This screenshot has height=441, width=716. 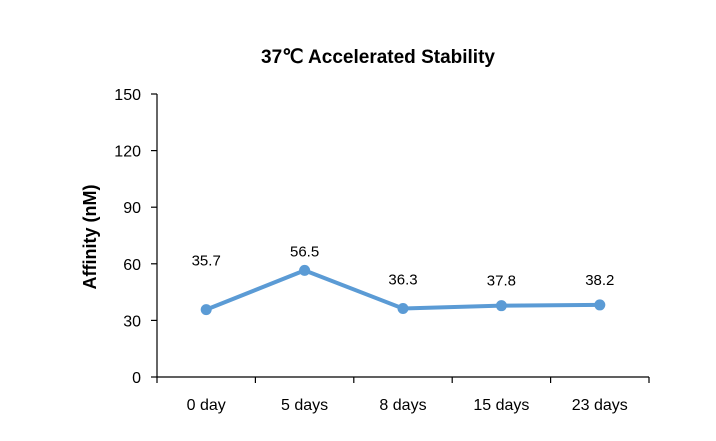 I want to click on y-tick-label: 30, so click(x=132, y=321).